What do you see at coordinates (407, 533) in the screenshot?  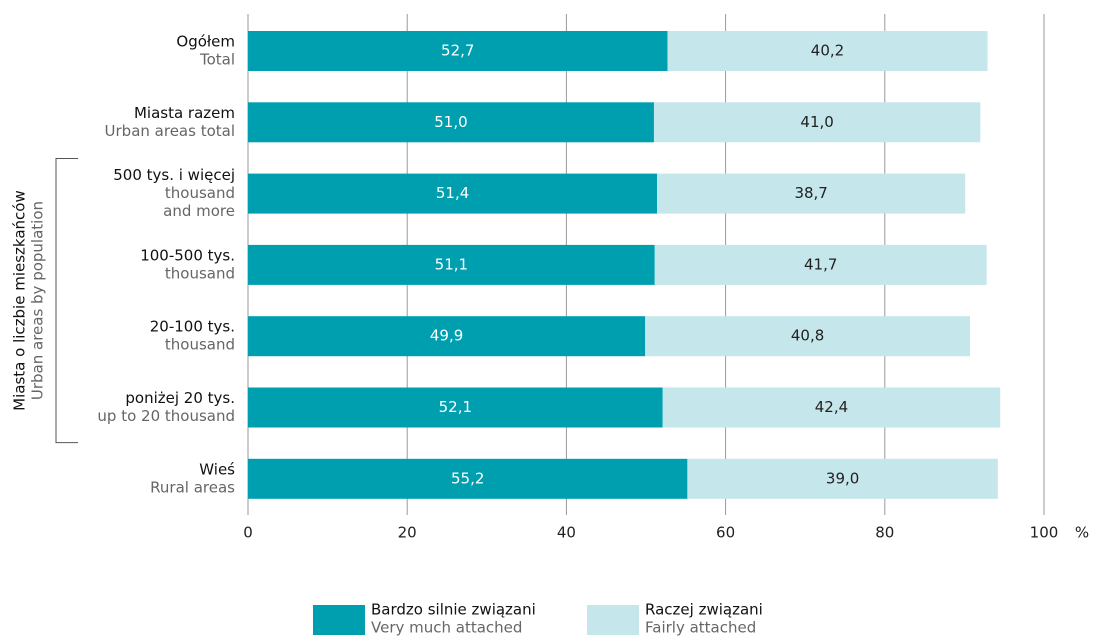 I see `x-tick-label: 20` at bounding box center [407, 533].